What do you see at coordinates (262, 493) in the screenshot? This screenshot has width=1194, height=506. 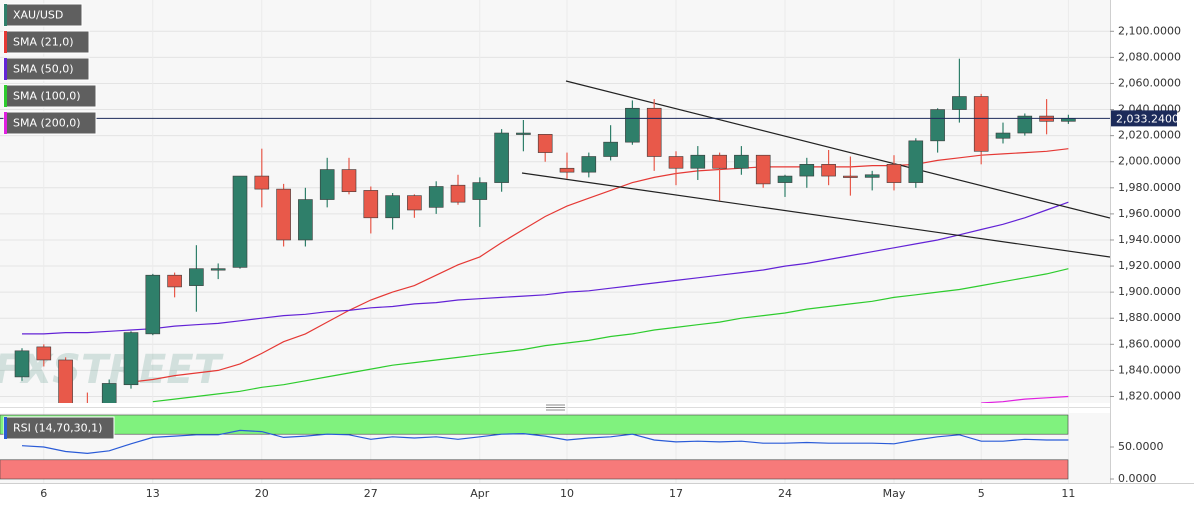 I see `x-tick-label: 20` at bounding box center [262, 493].